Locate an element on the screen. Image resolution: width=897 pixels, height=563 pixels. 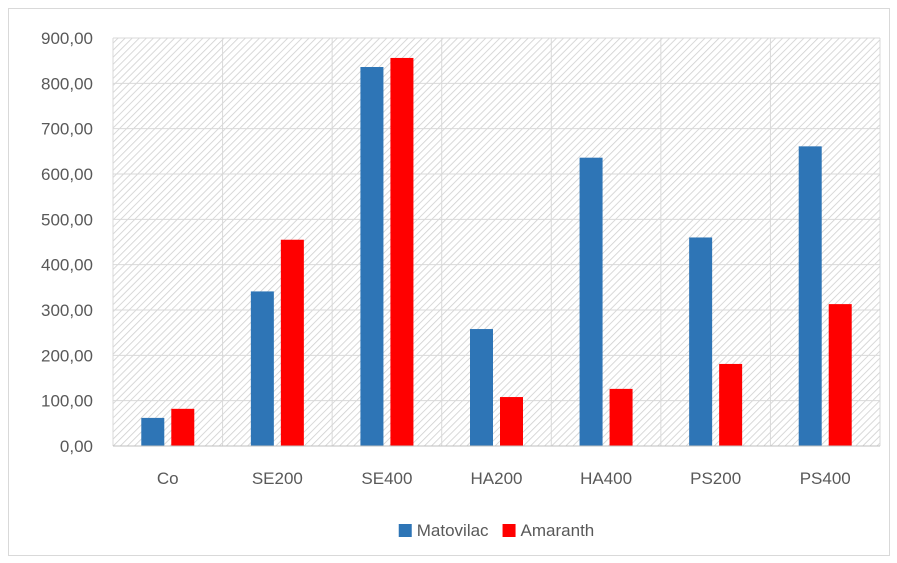
x-tick-label: PS400 is located at coordinates (825, 478).